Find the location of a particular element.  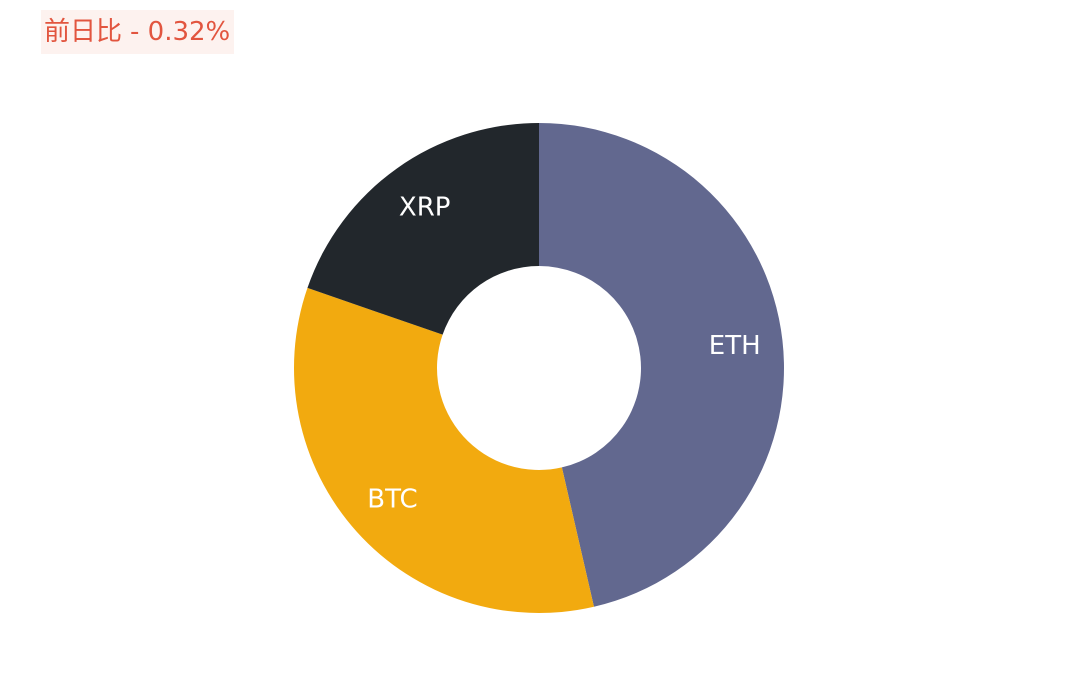

slice-btc is located at coordinates (443, 450).